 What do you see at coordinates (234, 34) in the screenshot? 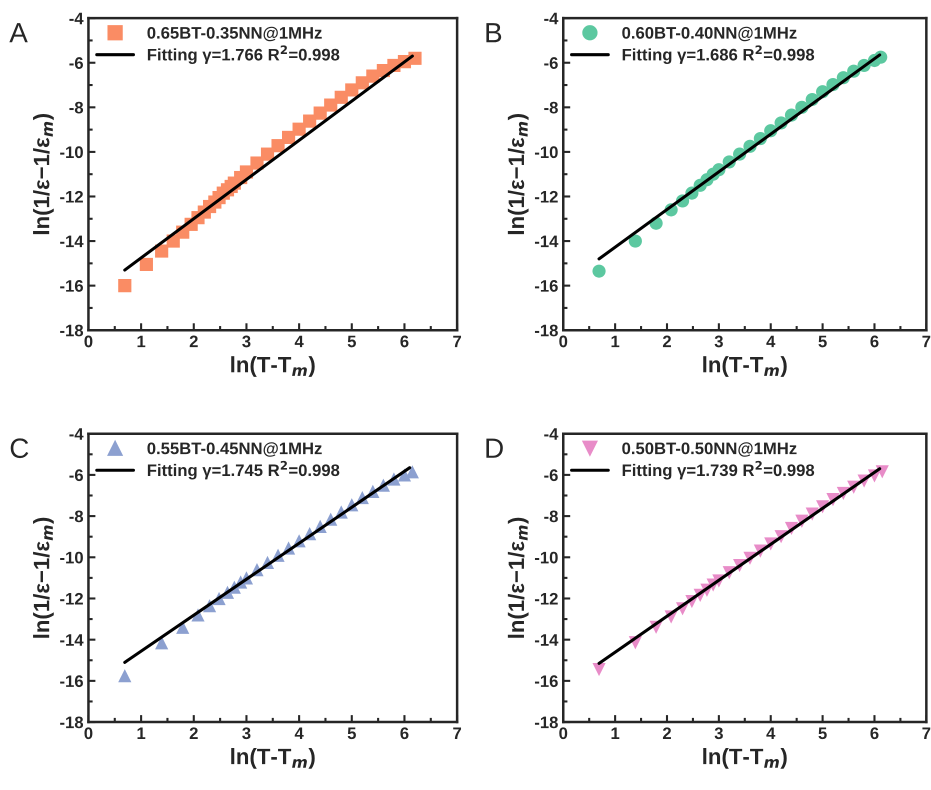
I see `legend-label: 0.65BT-0.35NN@1MHz` at bounding box center [234, 34].